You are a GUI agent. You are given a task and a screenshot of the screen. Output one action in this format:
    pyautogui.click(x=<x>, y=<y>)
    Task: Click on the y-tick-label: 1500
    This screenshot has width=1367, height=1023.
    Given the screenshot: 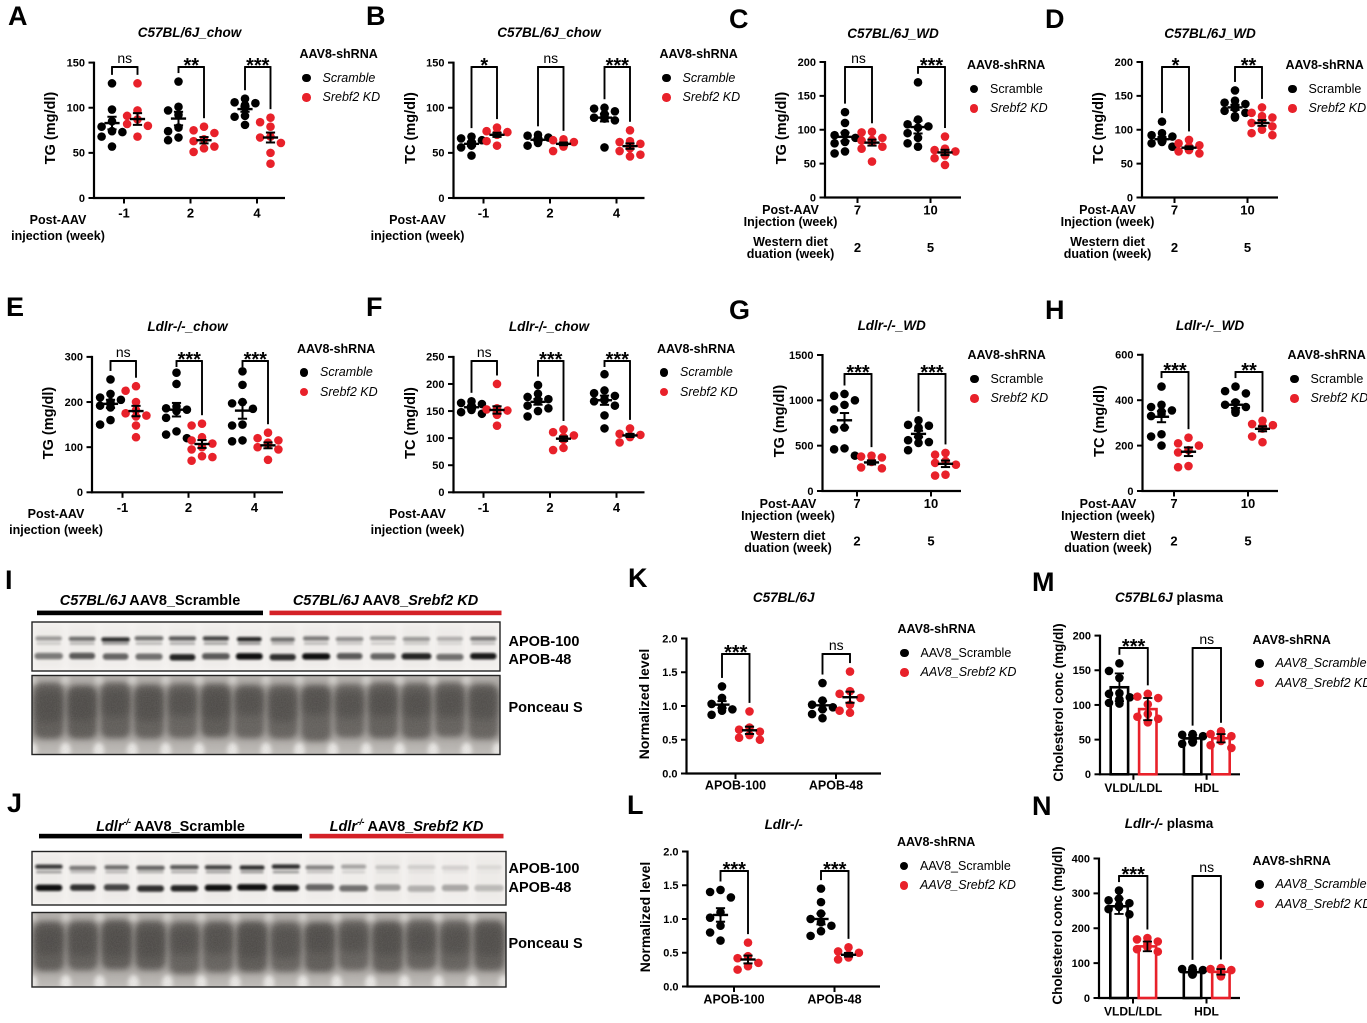 What is the action you would take?
    pyautogui.click(x=801, y=356)
    